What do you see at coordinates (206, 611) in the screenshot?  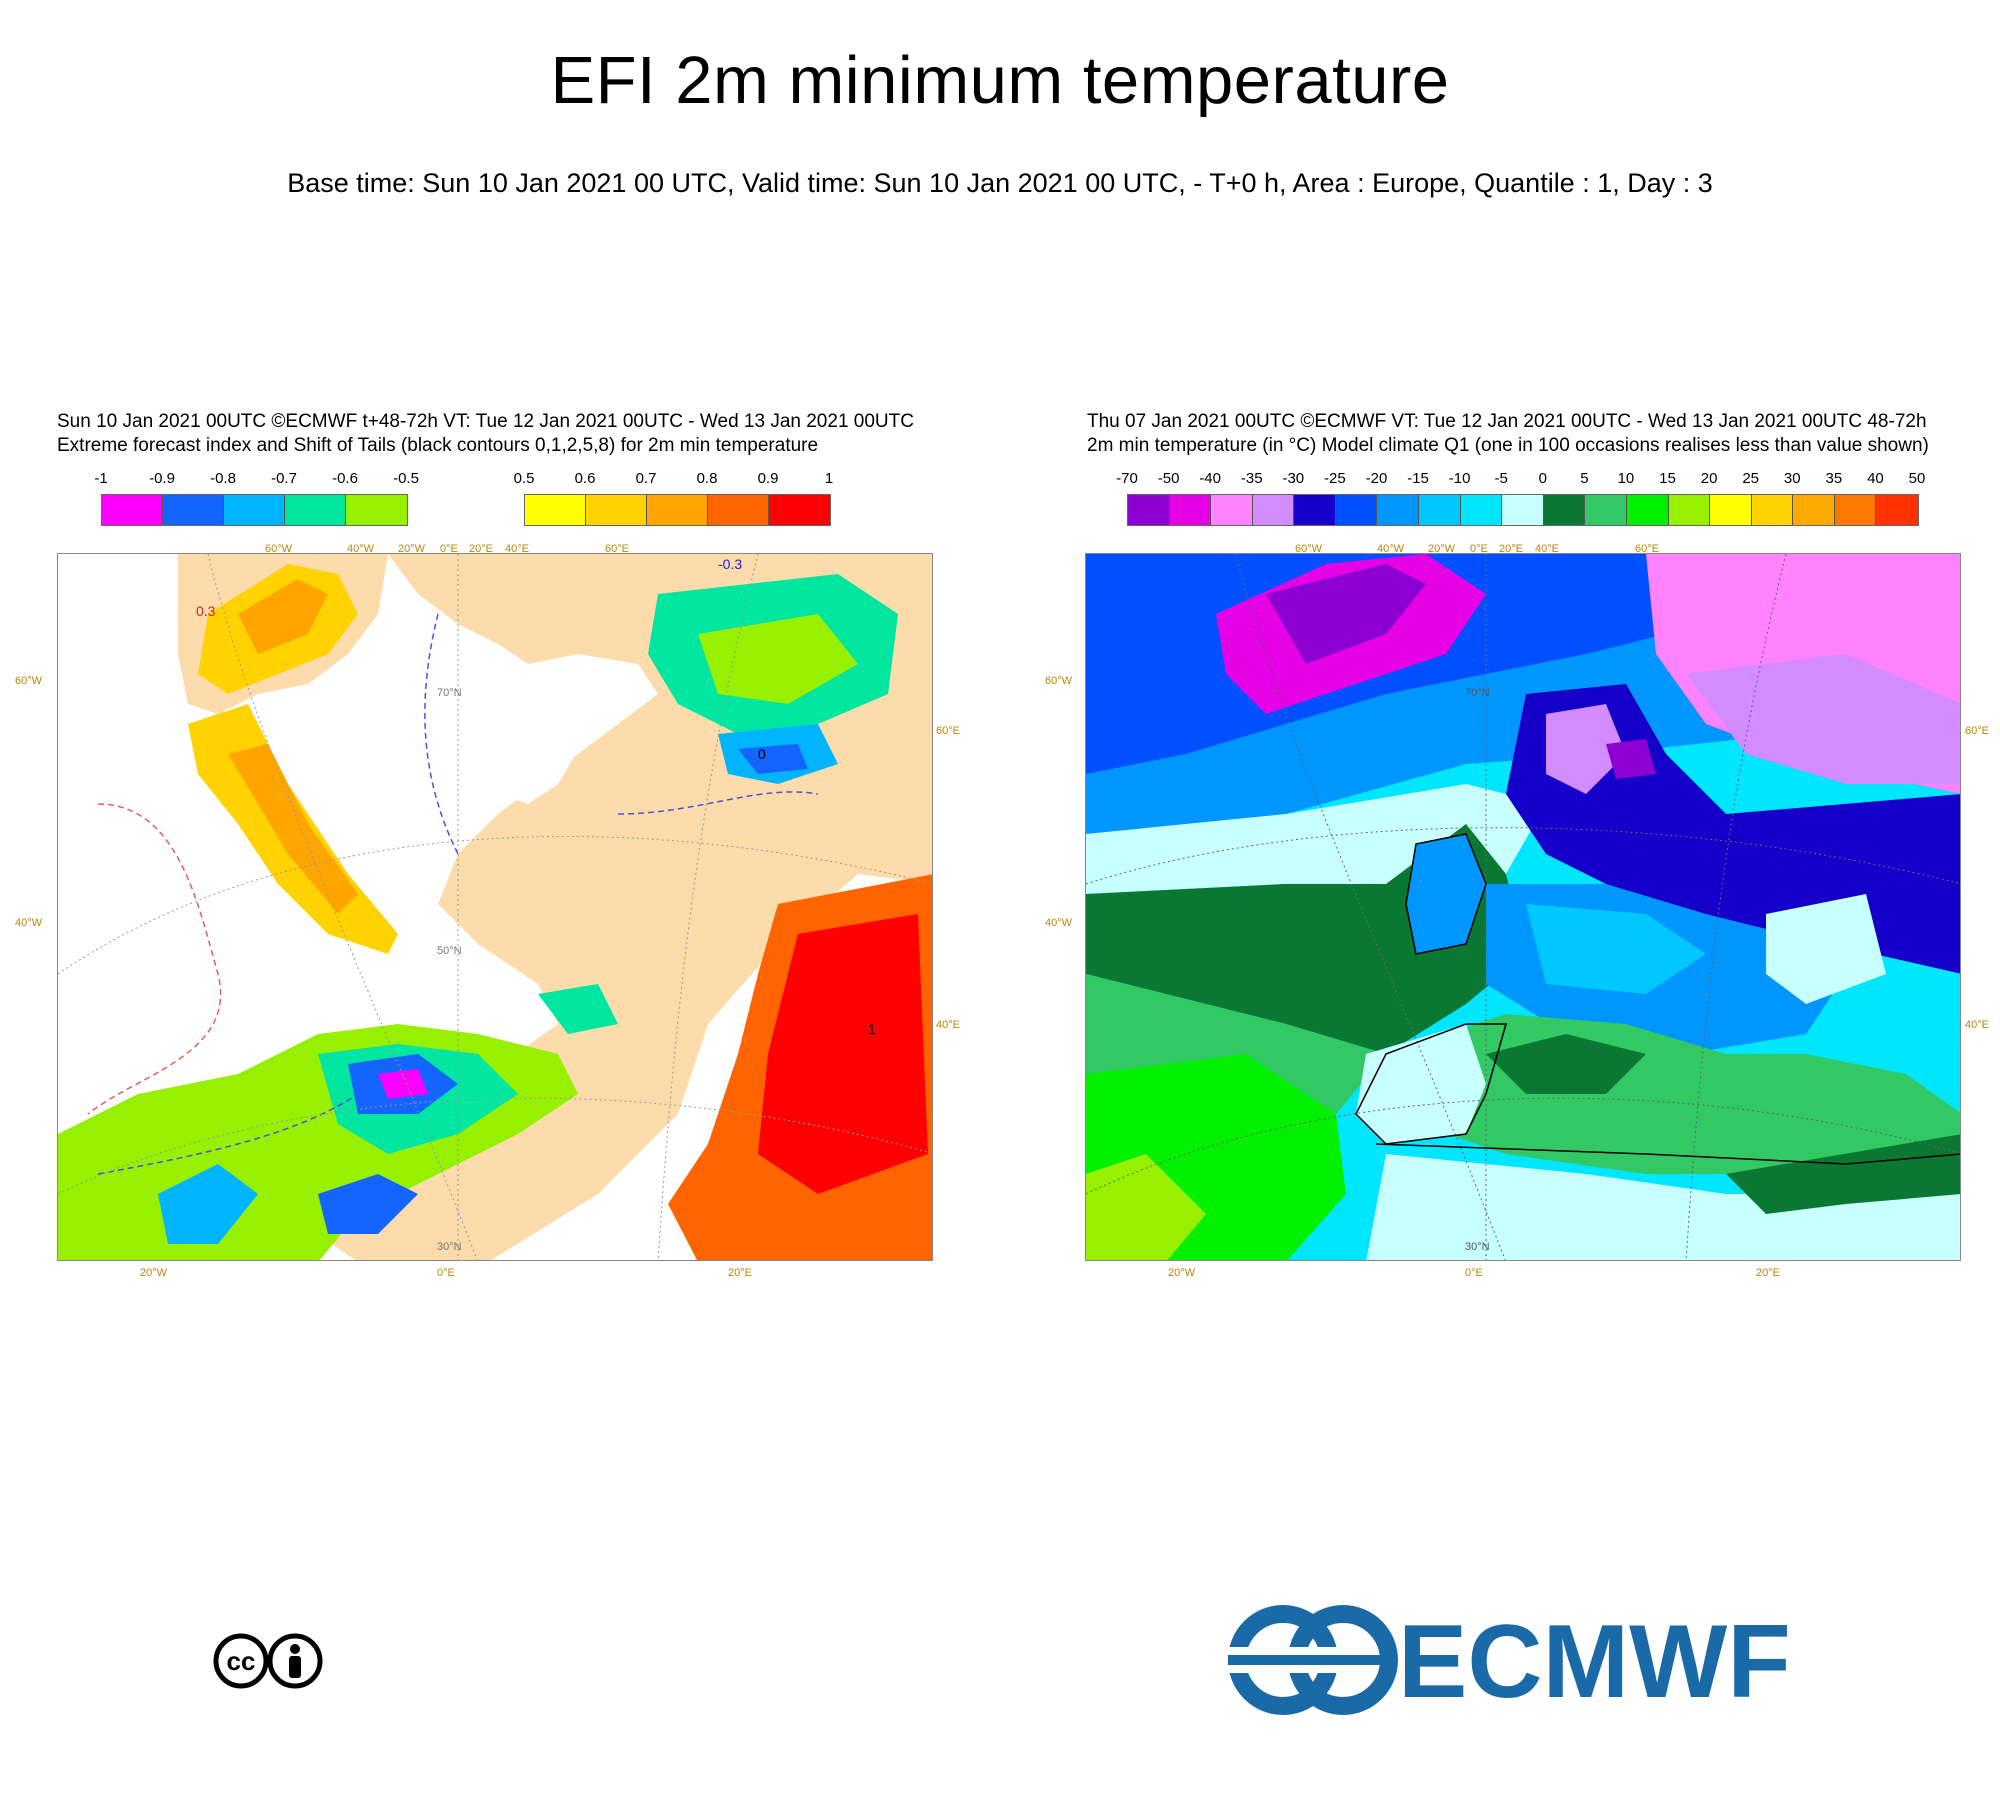 I see `contour-label-red: 0.3` at bounding box center [206, 611].